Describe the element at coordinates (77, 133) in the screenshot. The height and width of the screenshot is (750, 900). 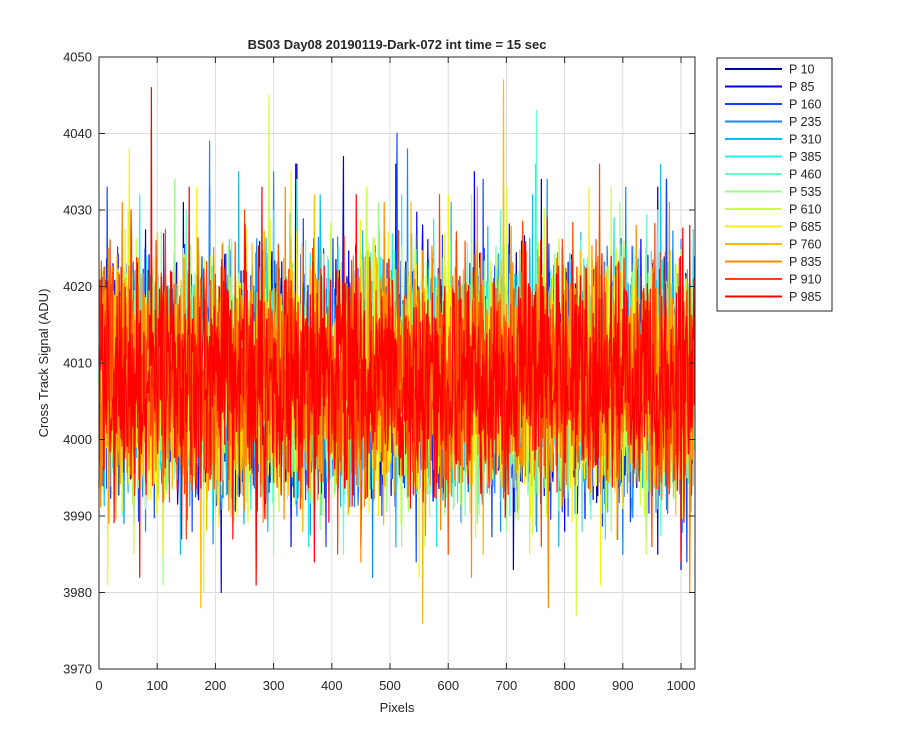
I see `y-tick-label: 4040` at that location.